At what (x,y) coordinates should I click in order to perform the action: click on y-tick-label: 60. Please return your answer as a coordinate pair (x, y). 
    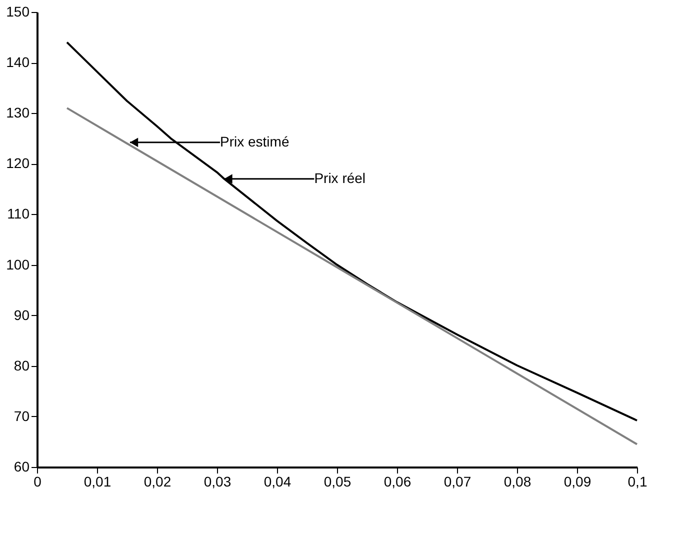
    Looking at the image, I should click on (22, 466).